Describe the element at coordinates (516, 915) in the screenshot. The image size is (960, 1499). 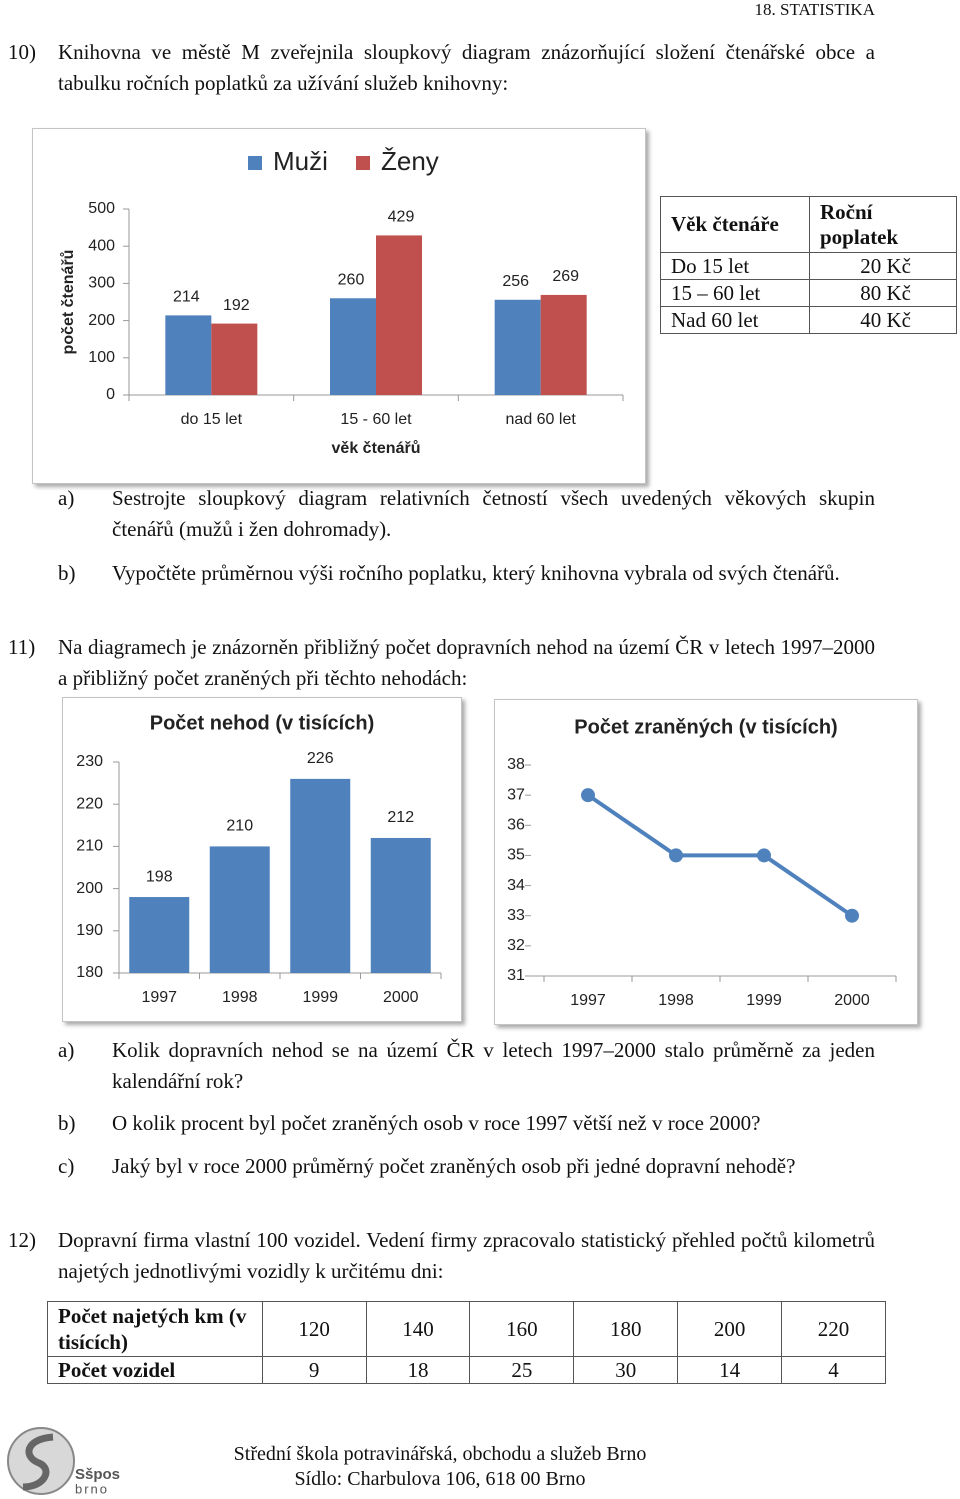
I see `y-tick-label: 33` at that location.